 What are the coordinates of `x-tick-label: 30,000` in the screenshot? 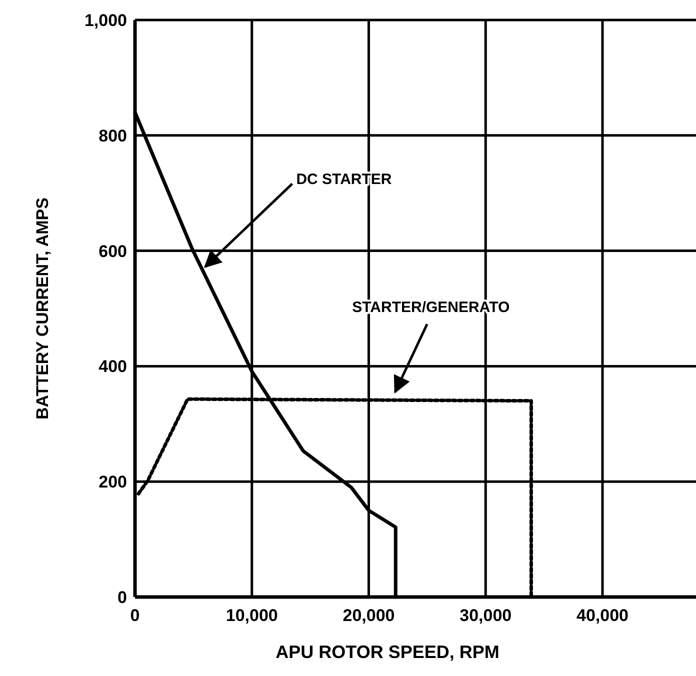 It's located at (486, 615).